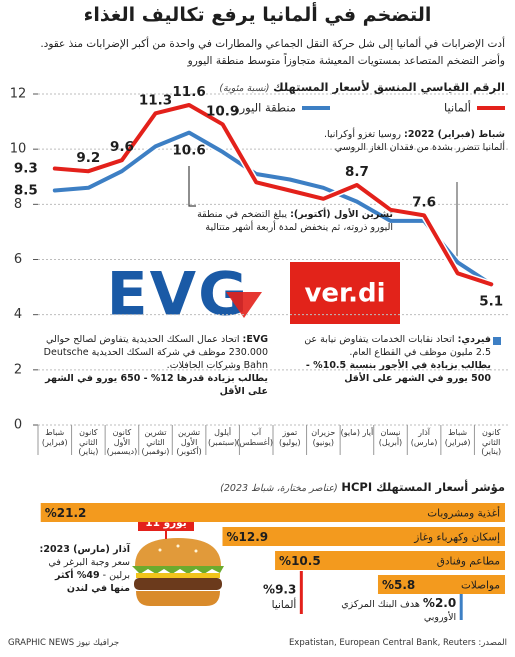 Image resolution: width=515 pixels, height=657 pixels. I want to click on annotation-date: شباط (فبراير) 2022:, so click(454, 134).